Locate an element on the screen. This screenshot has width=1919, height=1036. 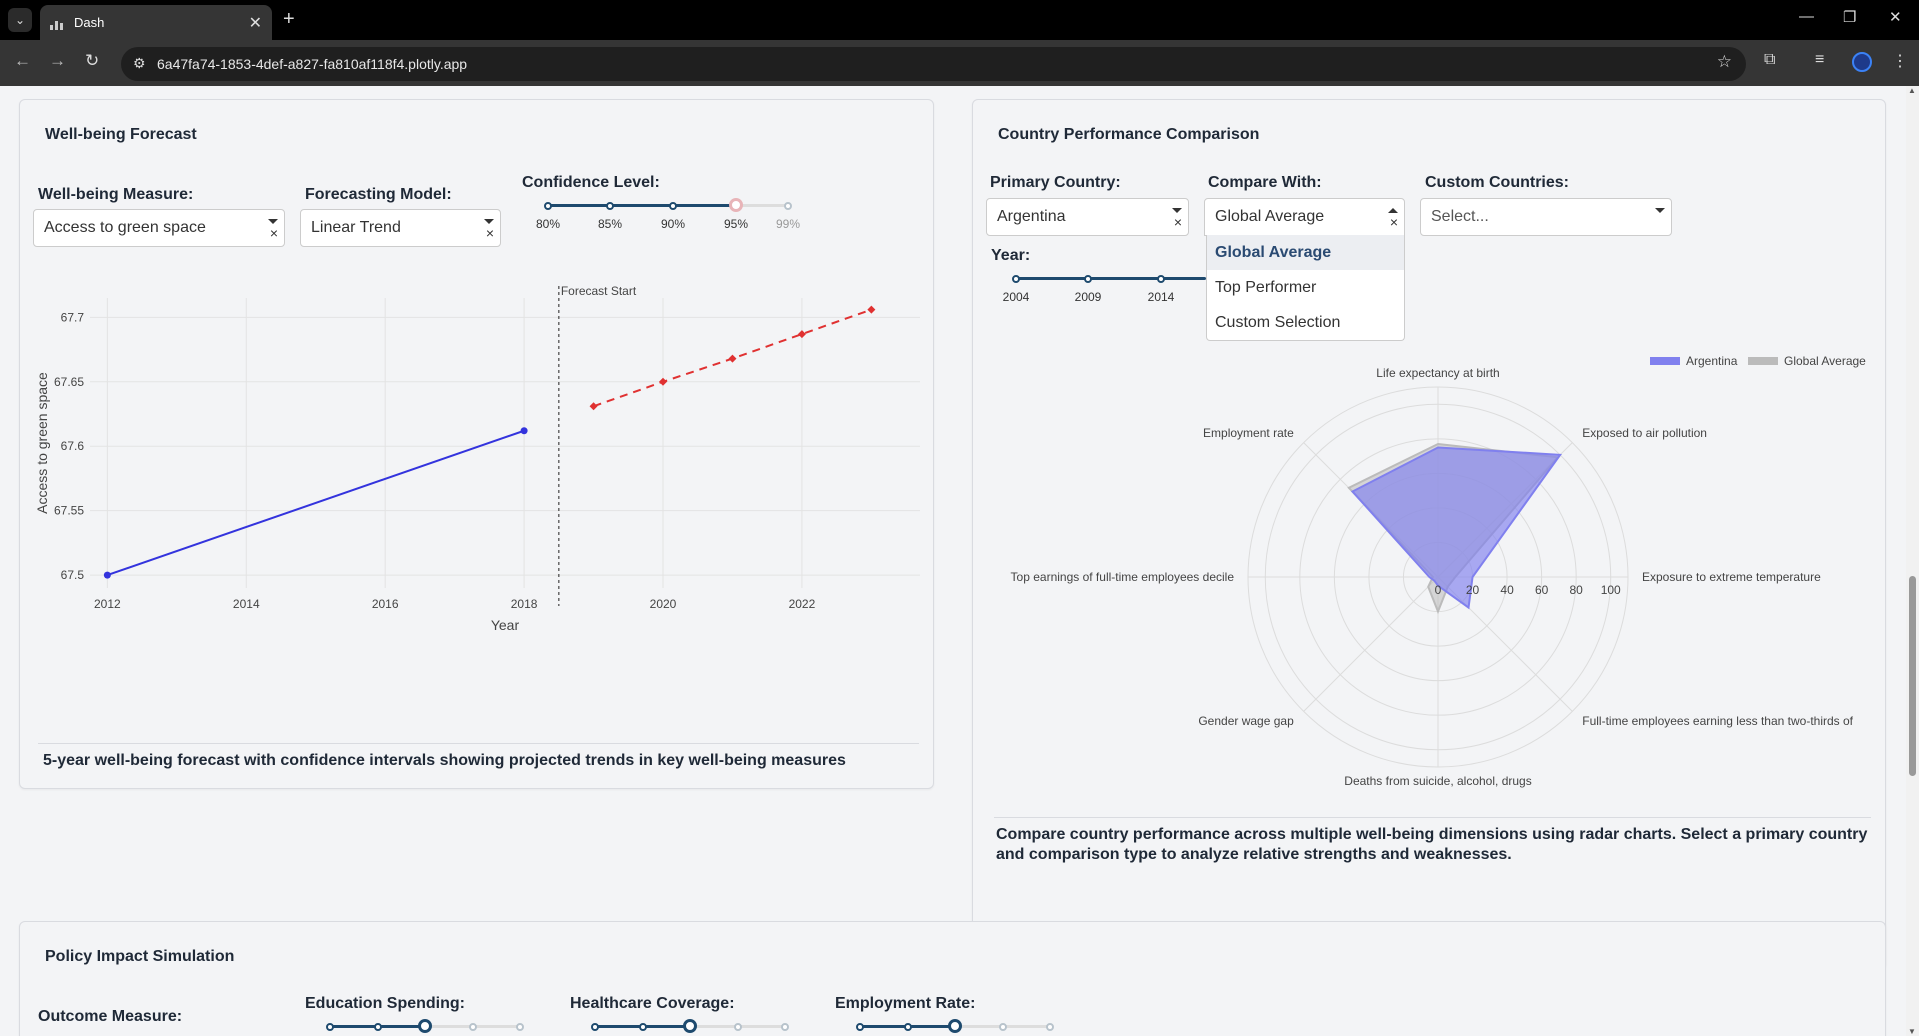
employment-slider is located at coordinates (955, 1027).